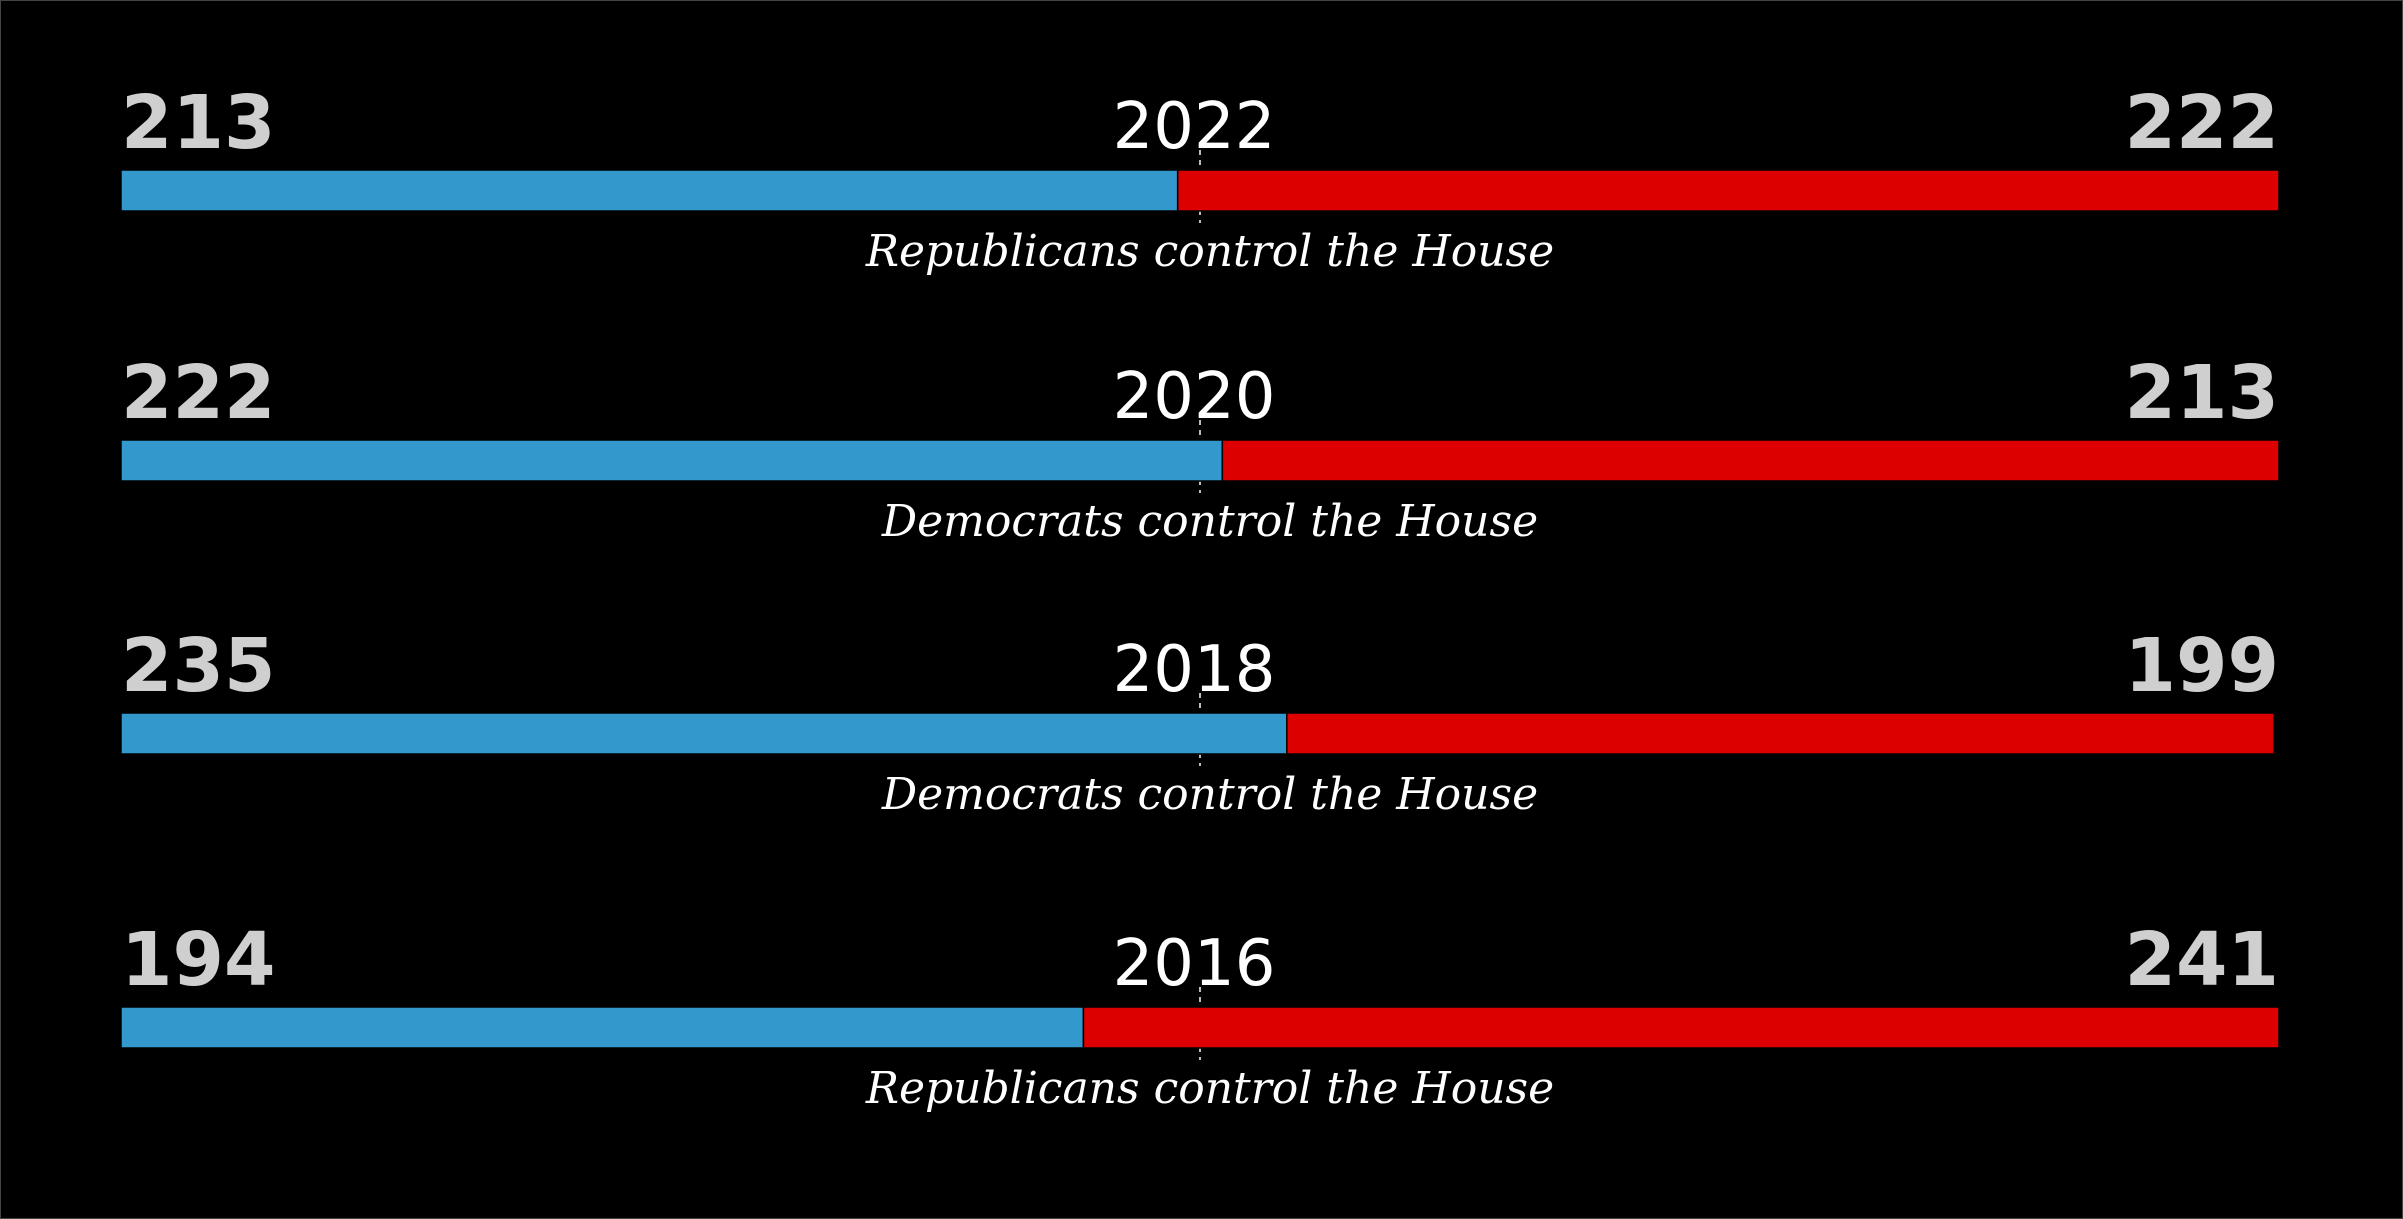 The width and height of the screenshot is (2403, 1219). I want to click on value-label: 199, so click(2202, 666).